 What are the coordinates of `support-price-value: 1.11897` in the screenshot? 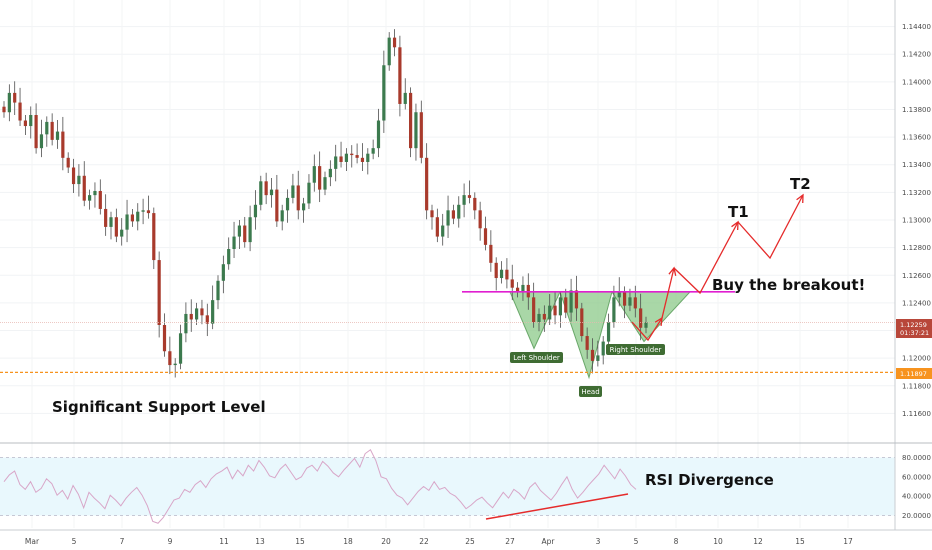 It's located at (913, 374).